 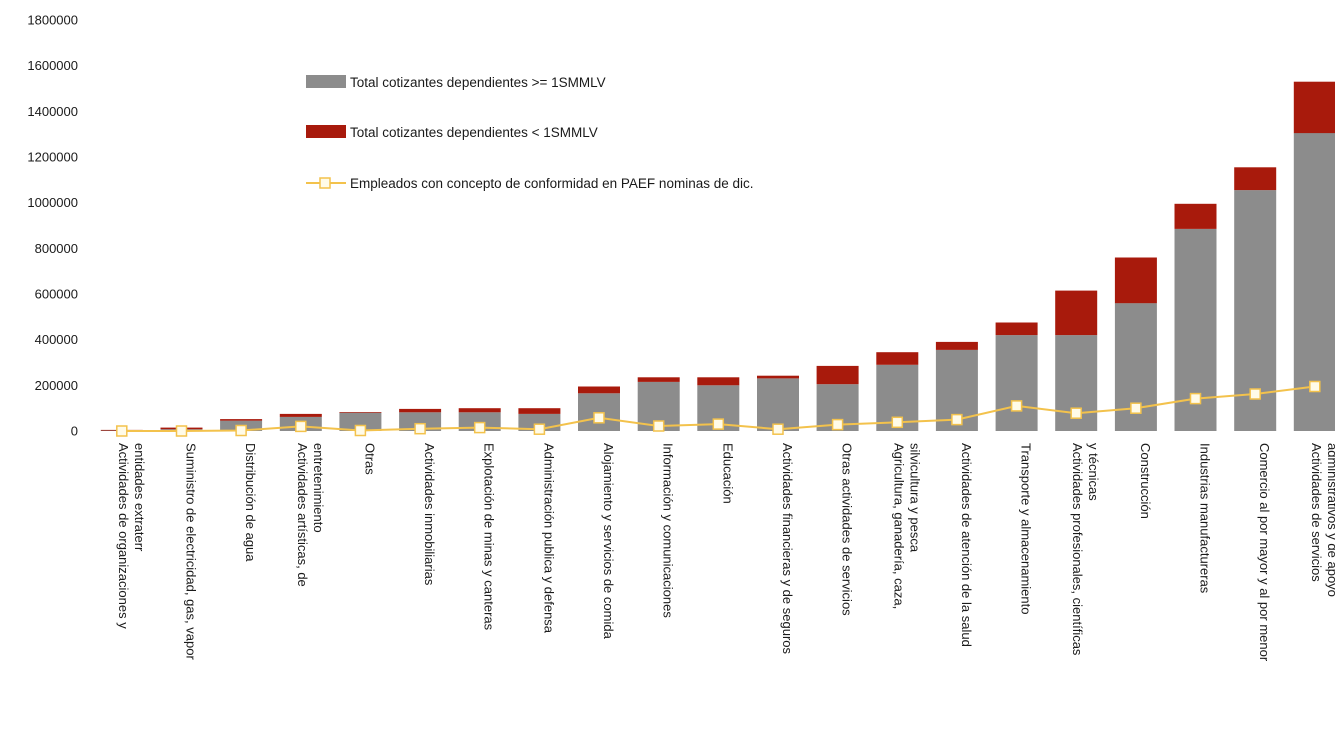 What do you see at coordinates (52, 111) in the screenshot?
I see `y-tick-label: 1400000` at bounding box center [52, 111].